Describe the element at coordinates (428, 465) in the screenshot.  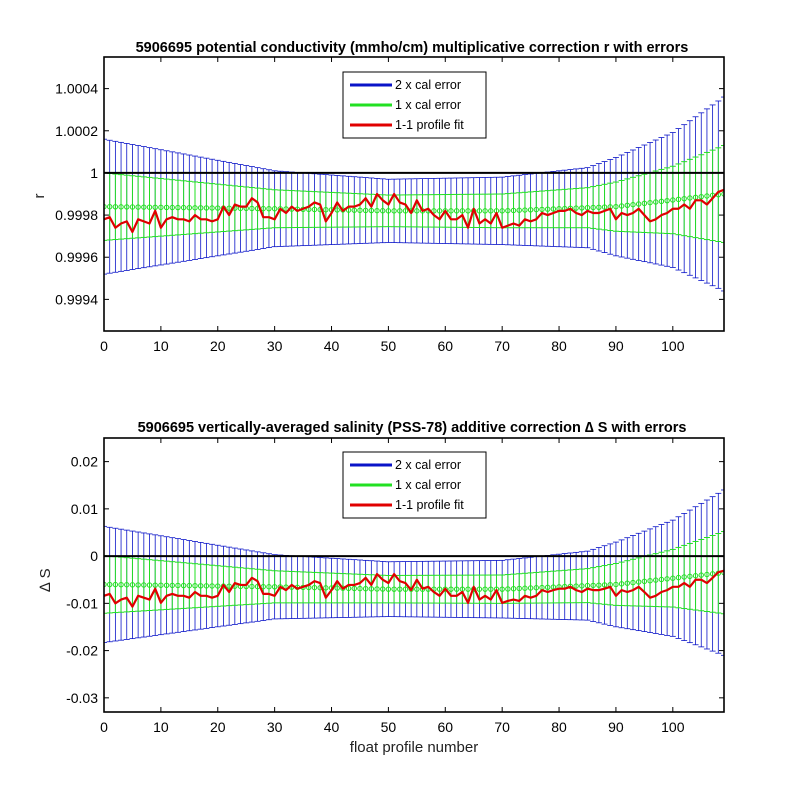
I see `legend-label: 2 x cal error` at that location.